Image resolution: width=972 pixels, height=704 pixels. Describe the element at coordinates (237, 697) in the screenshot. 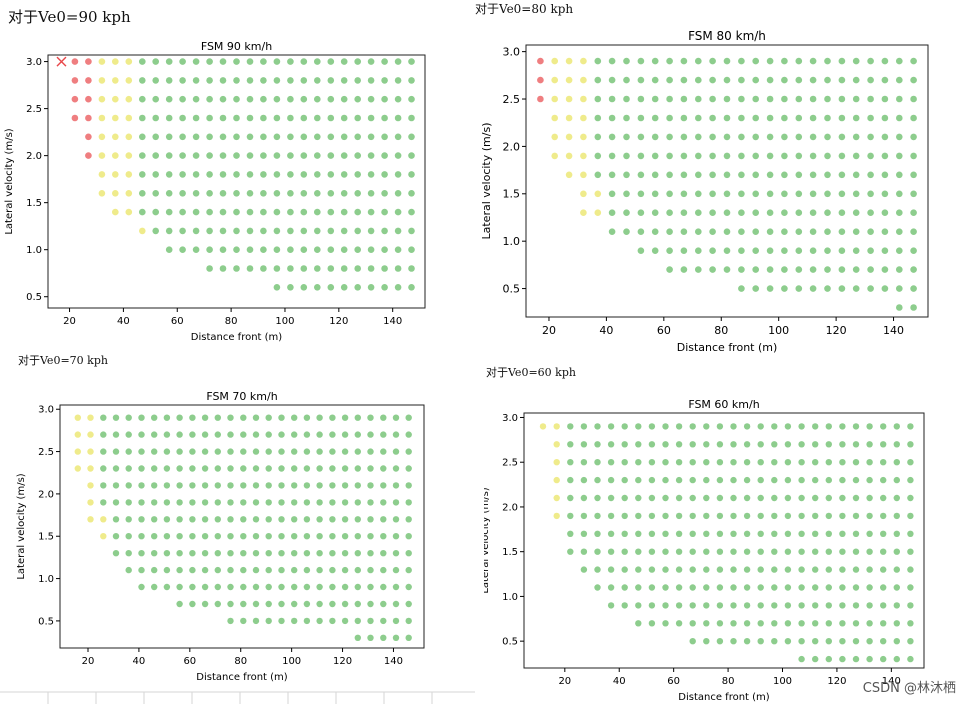

I see `spreadsheet-gridlines` at that location.